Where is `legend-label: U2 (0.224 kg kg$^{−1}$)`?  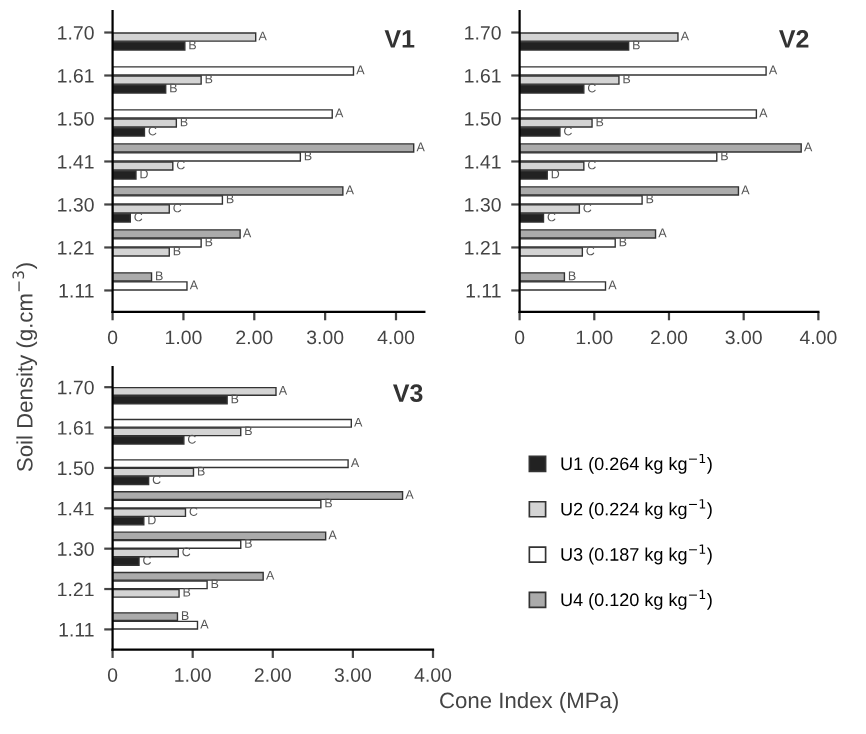
legend-label: U2 (0.224 kg kg$^{−1}$) is located at coordinates (636, 509).